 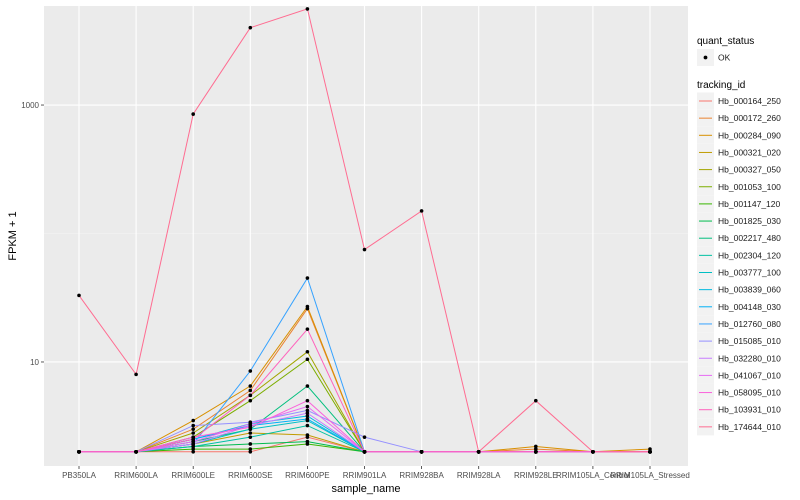 What do you see at coordinates (421, 475) in the screenshot?
I see `x-tick-label: RRIM928BA` at bounding box center [421, 475].